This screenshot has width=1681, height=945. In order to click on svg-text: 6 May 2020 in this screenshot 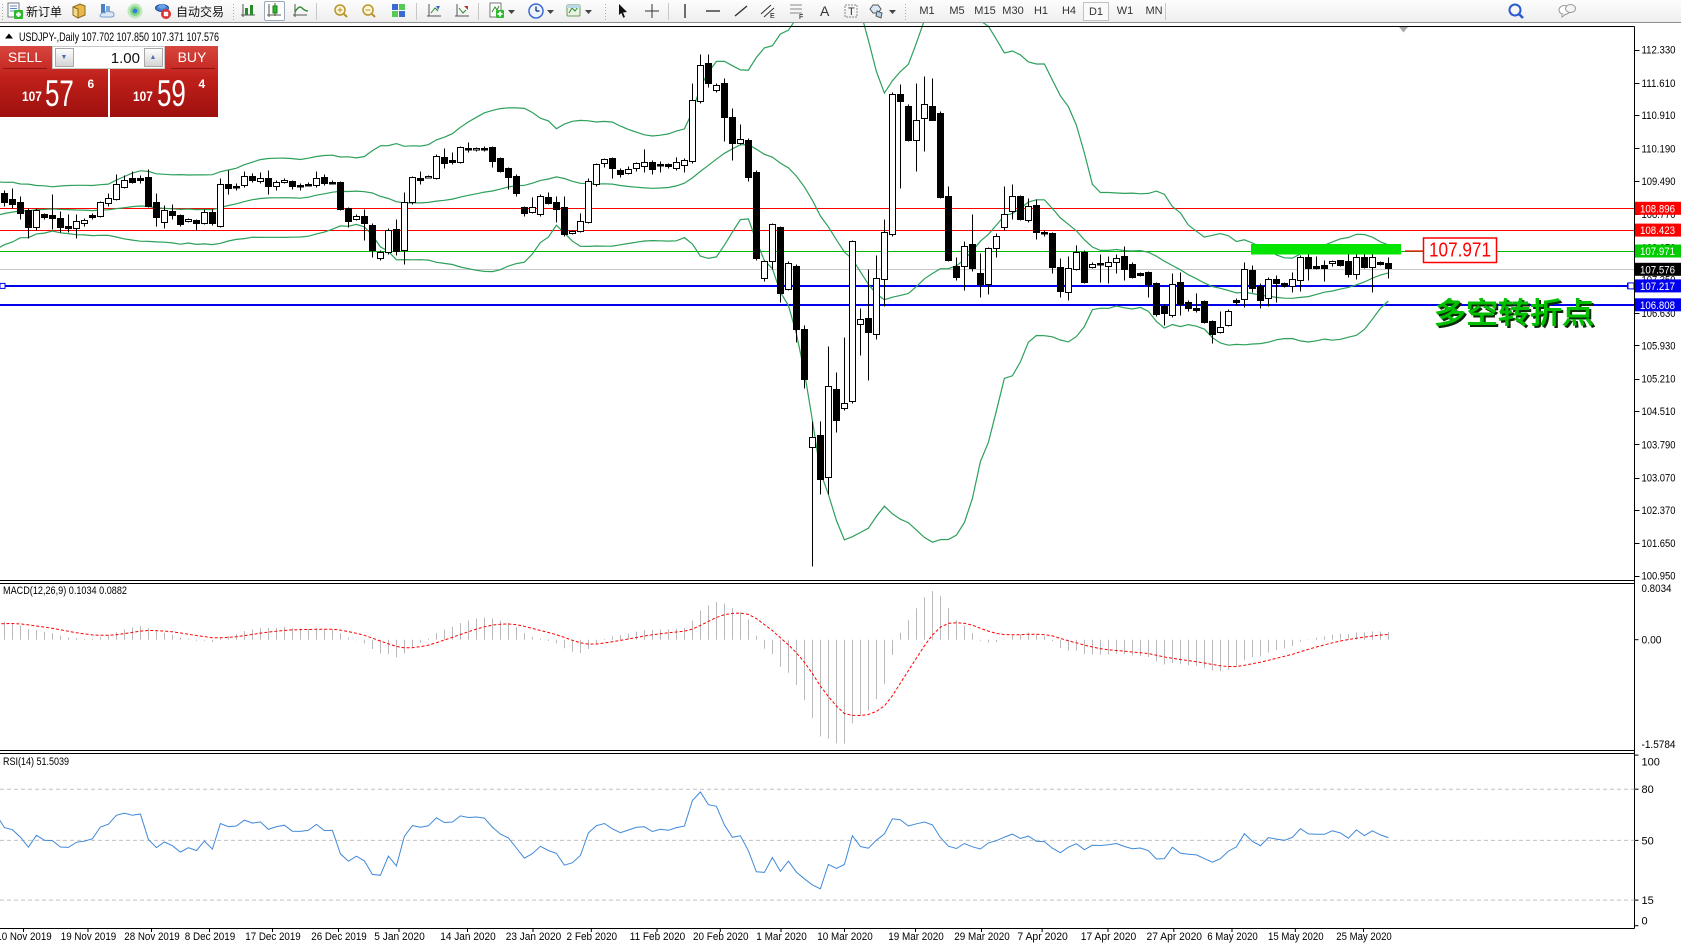, I will do `click(1232, 937)`.